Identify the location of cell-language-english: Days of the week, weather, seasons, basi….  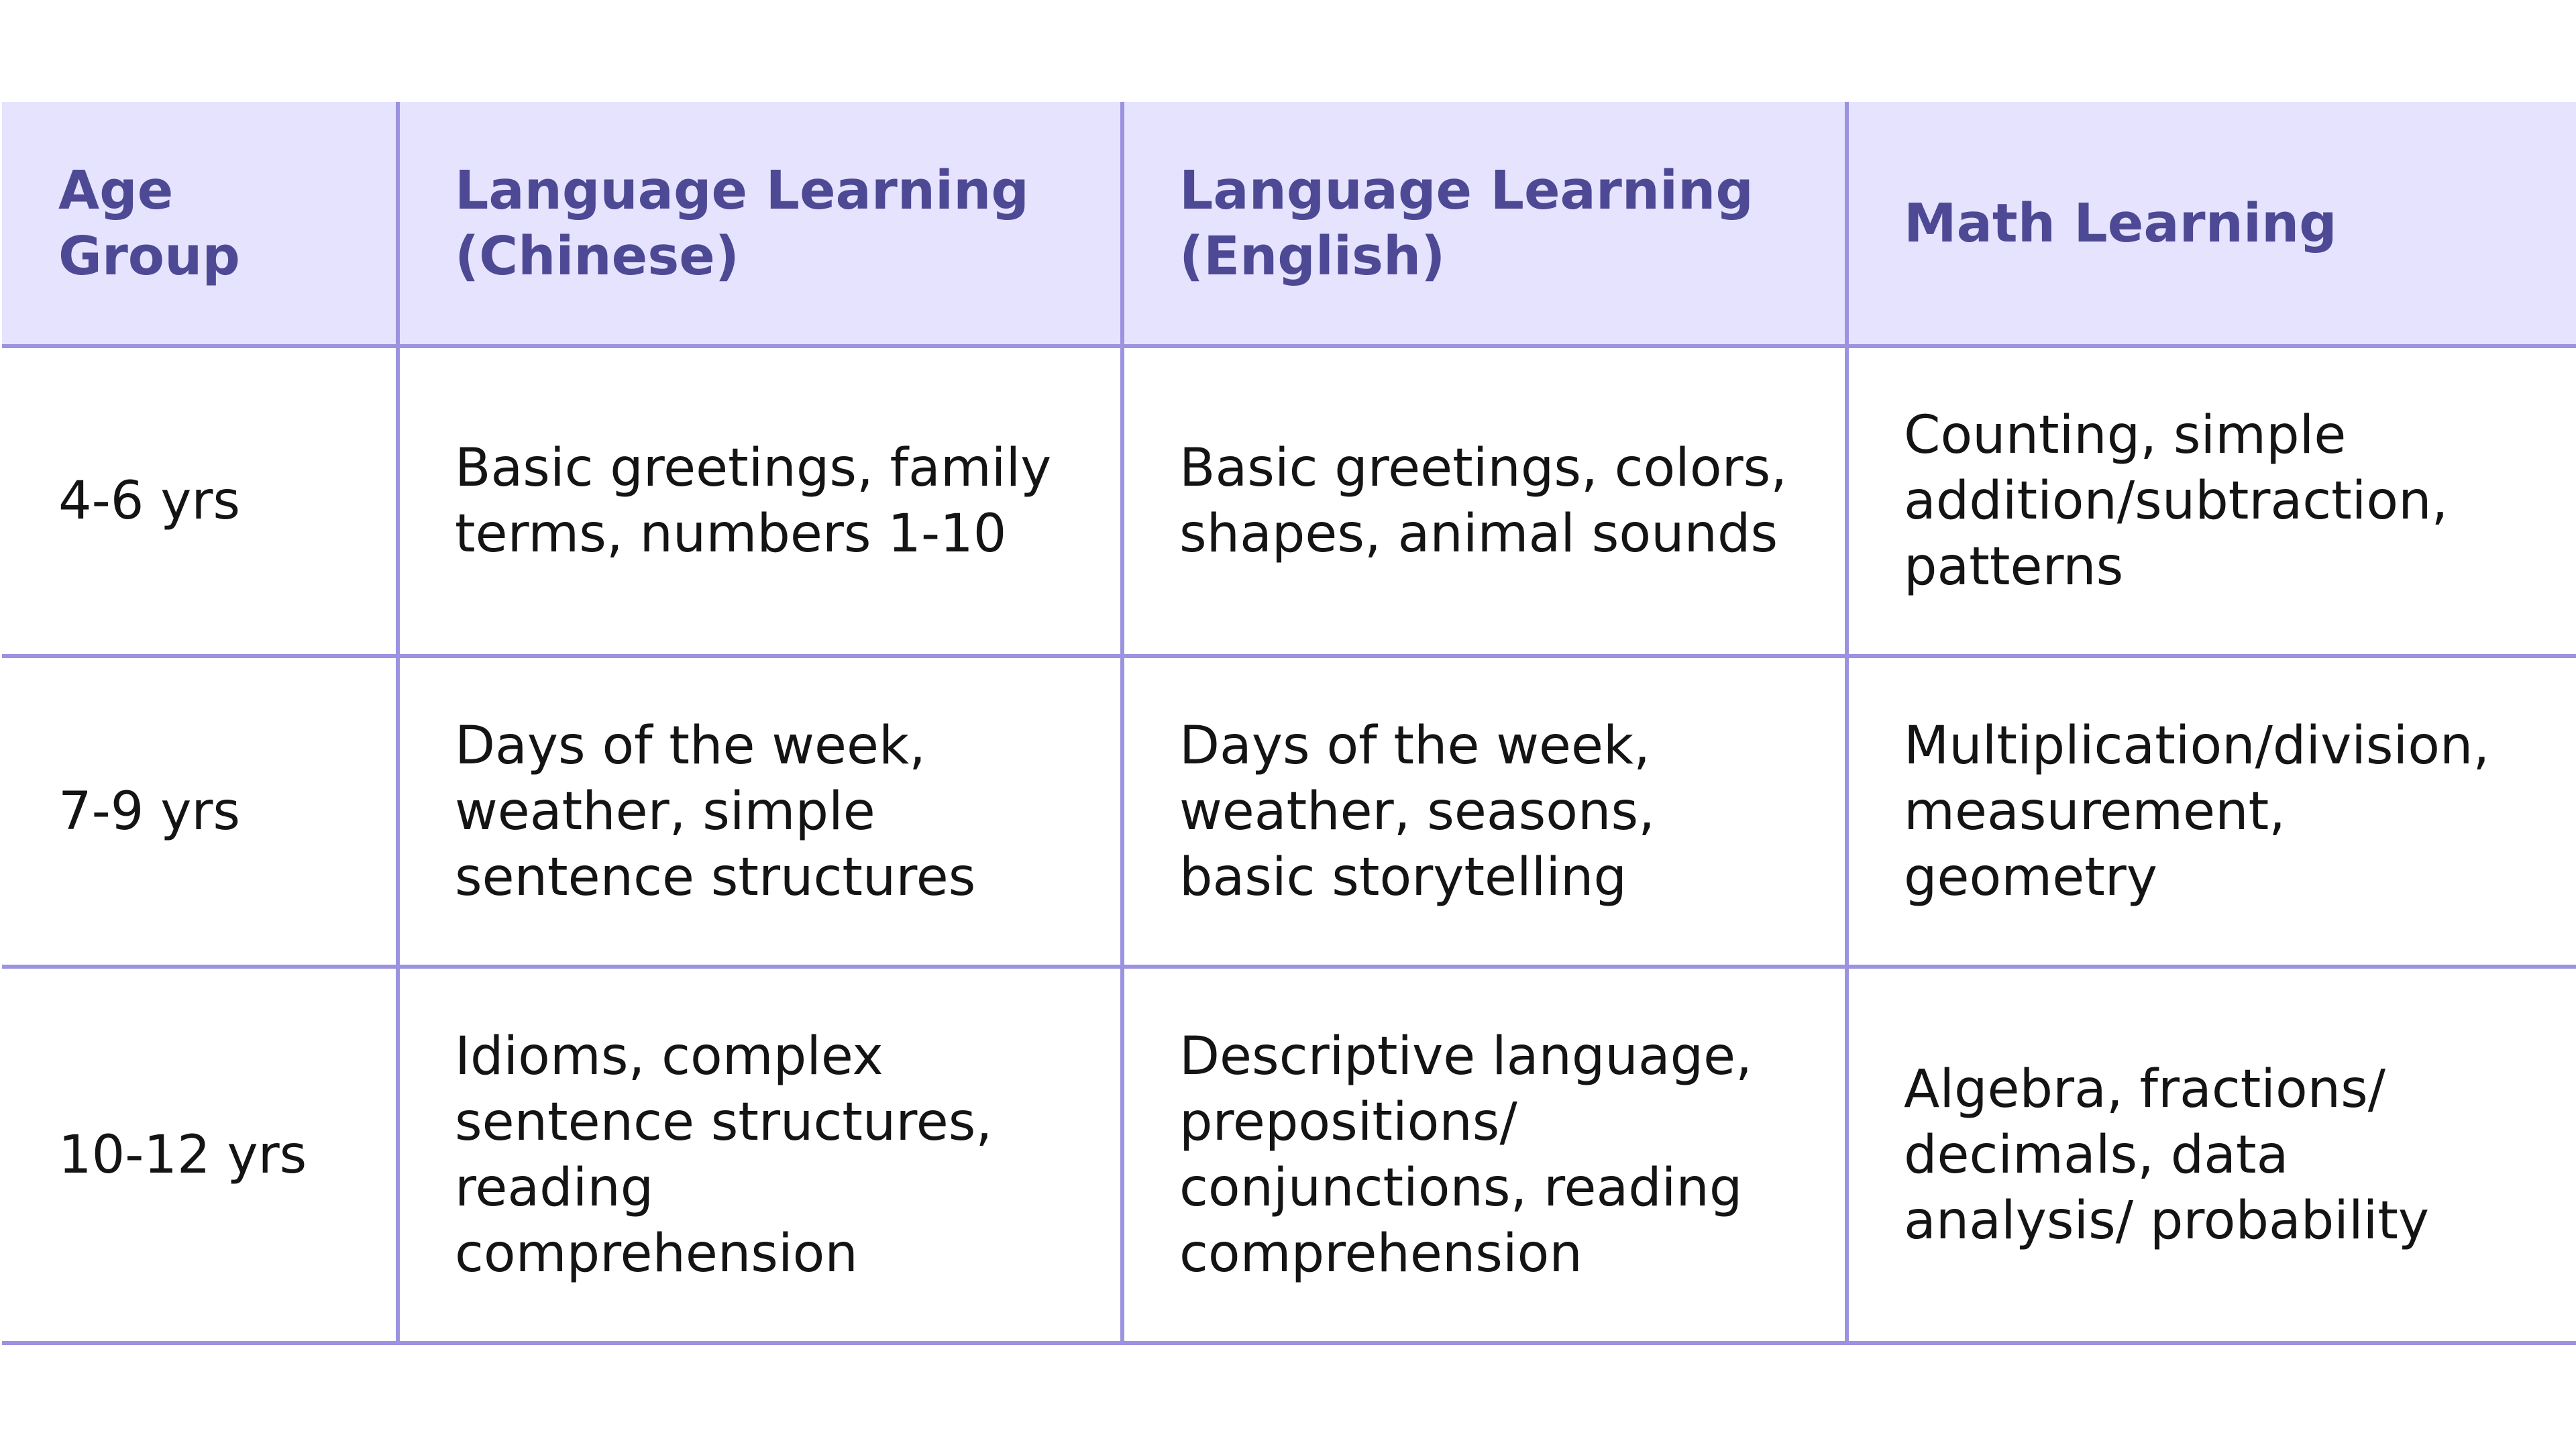
(1483, 812).